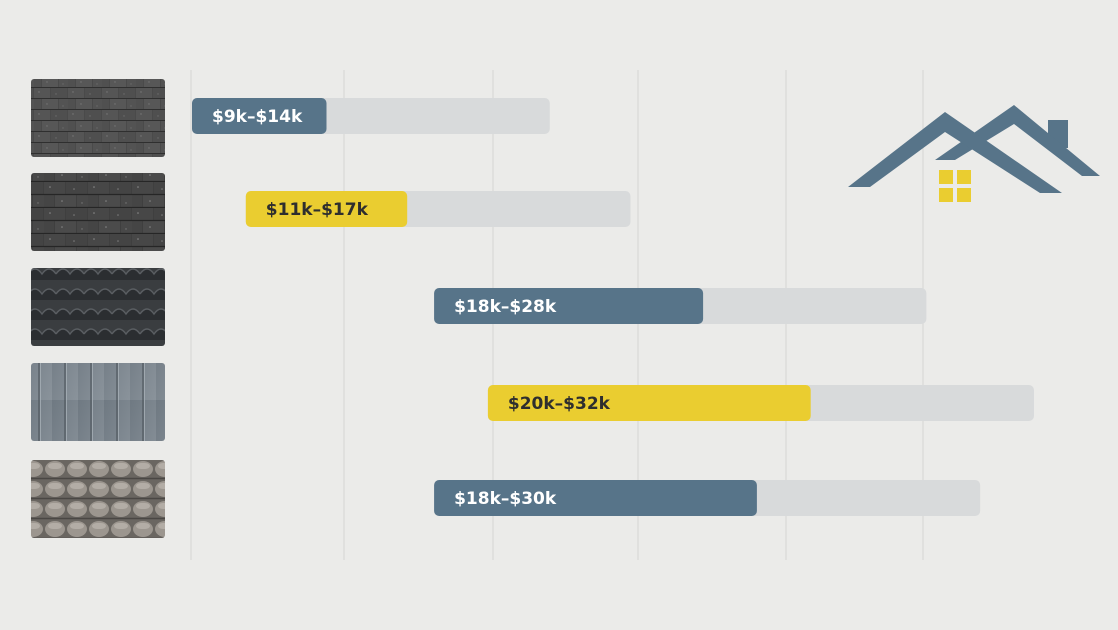 Image resolution: width=1118 pixels, height=630 pixels. I want to click on price-range-label: $11k–$17k, so click(317, 210).